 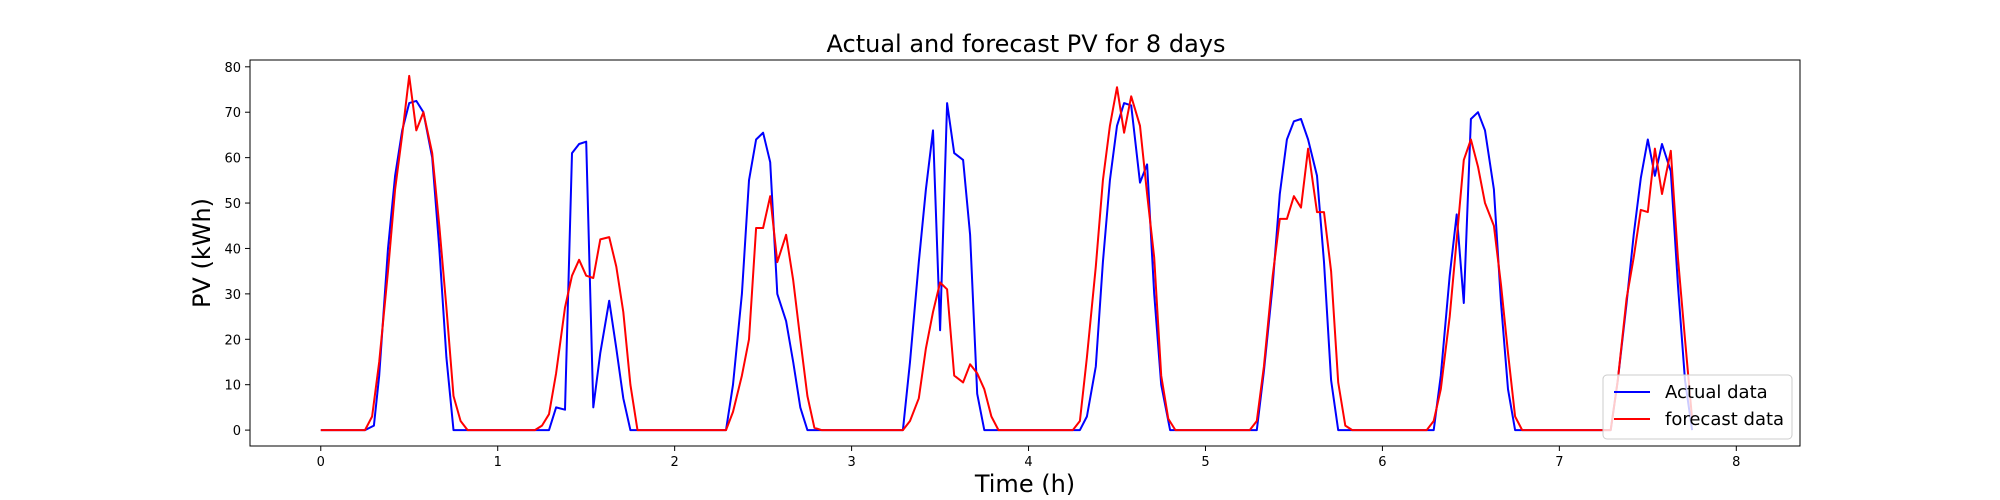 What do you see at coordinates (232, 386) in the screenshot?
I see `y-tick-label: 10` at bounding box center [232, 386].